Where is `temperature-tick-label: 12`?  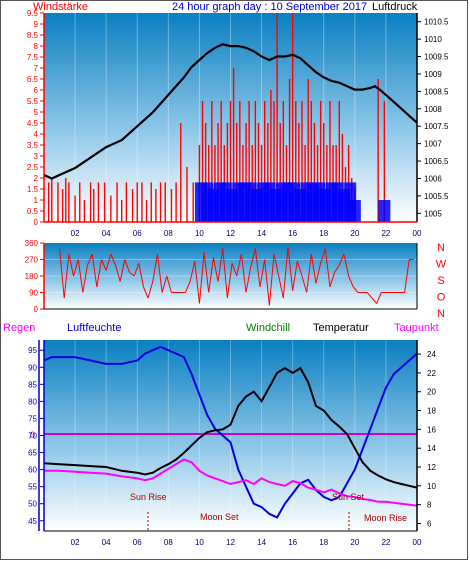
temperature-tick-label: 12 is located at coordinates (431, 467).